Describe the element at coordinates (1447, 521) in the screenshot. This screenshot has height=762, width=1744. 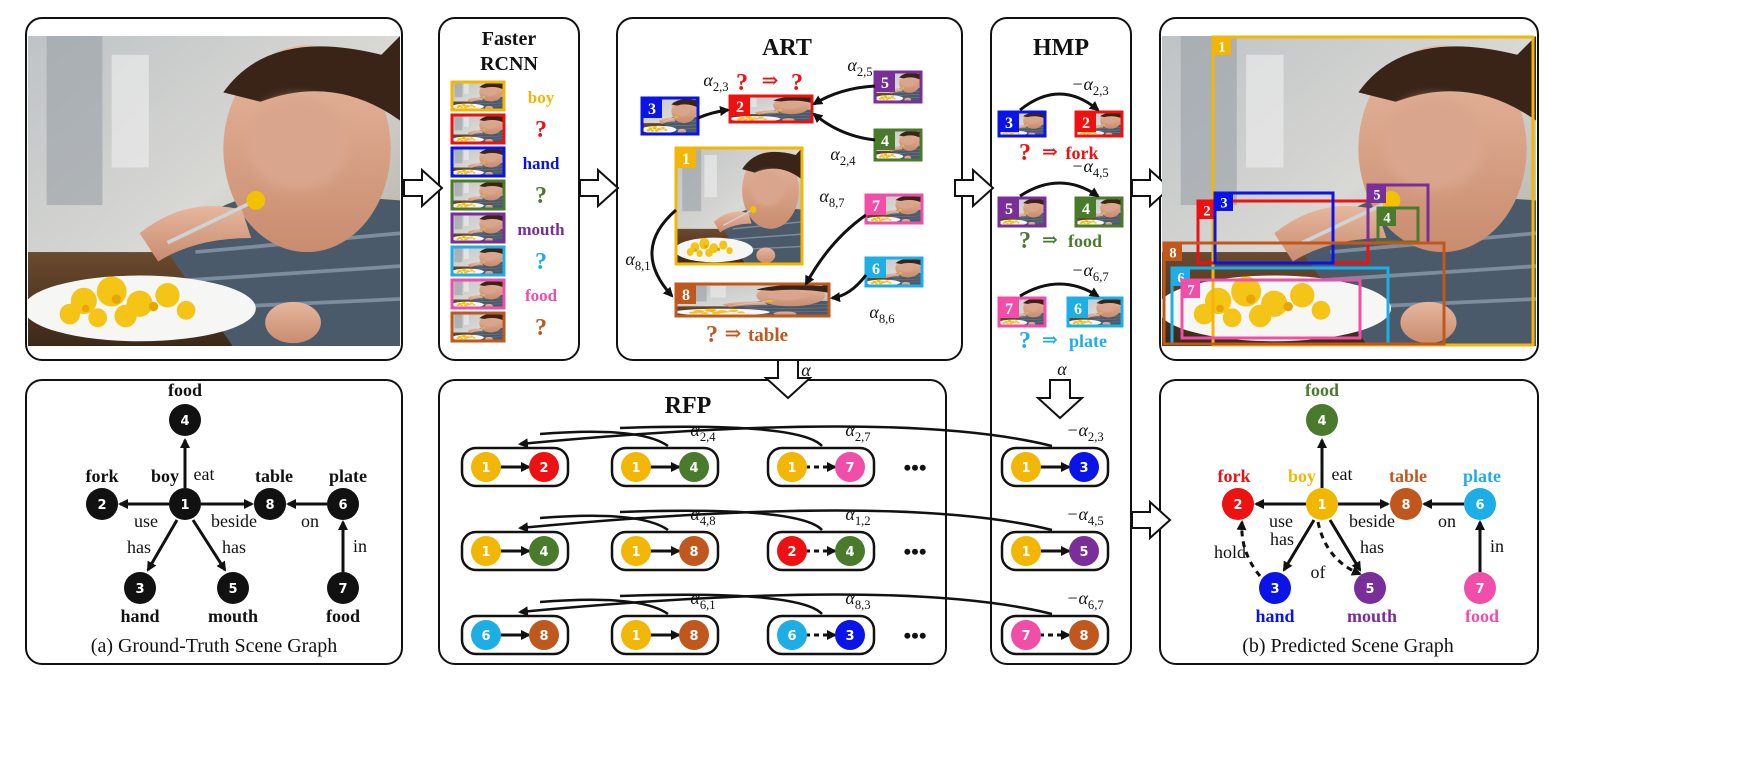
I see `pred-edge-label-on: on` at that location.